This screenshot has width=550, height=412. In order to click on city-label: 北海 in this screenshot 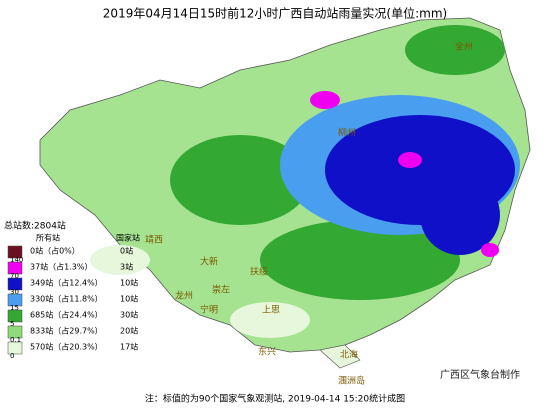, I will do `click(349, 355)`.